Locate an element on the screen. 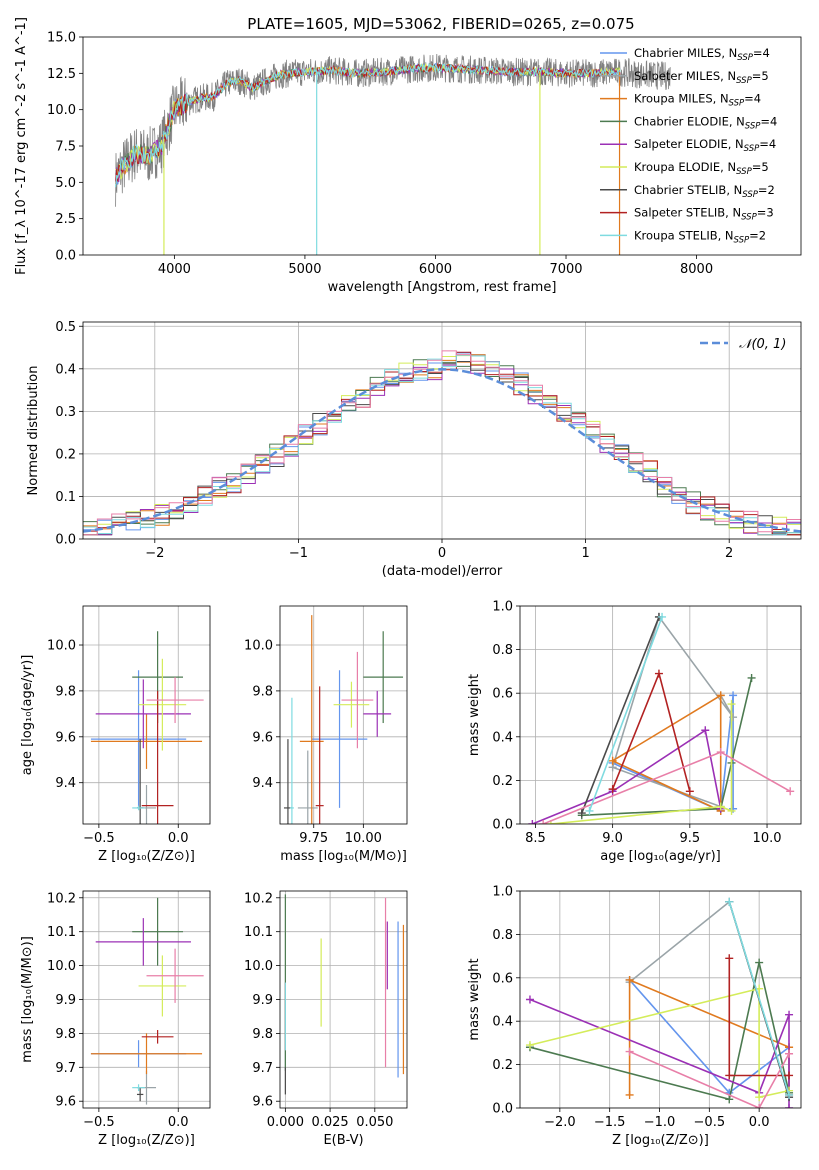 This screenshot has width=819, height=1170. normal-curve is located at coordinates (442, 450).